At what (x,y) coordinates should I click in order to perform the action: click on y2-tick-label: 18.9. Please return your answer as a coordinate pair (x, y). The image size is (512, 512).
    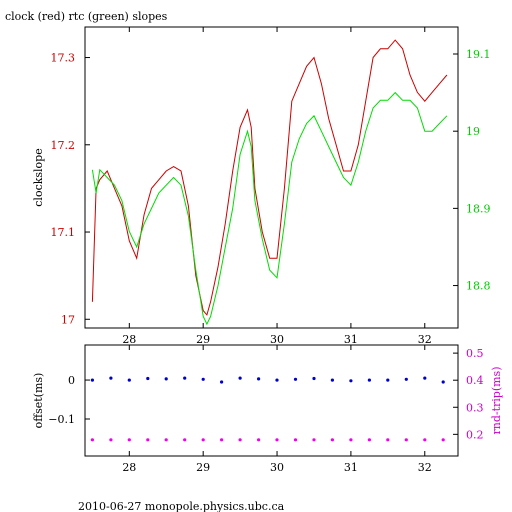
    Looking at the image, I should click on (478, 208).